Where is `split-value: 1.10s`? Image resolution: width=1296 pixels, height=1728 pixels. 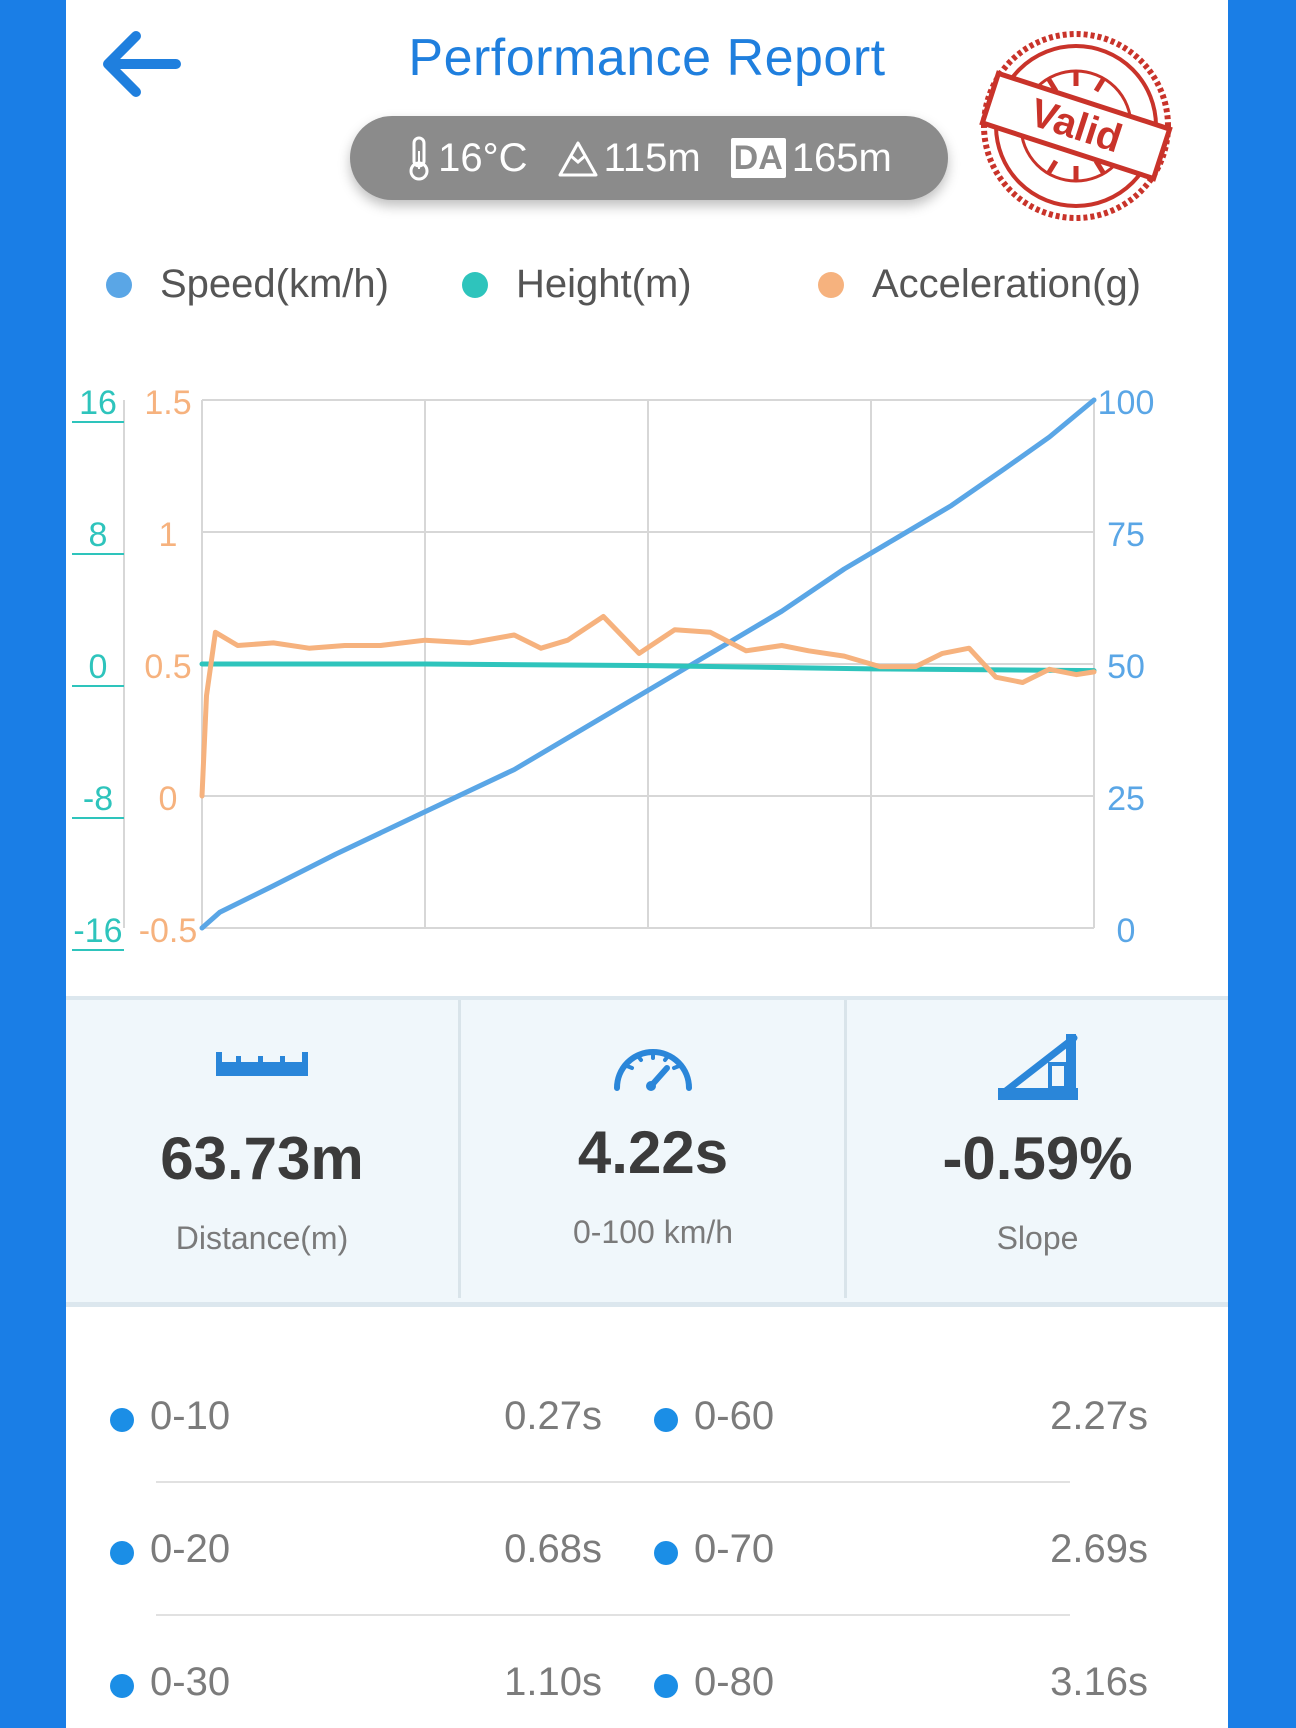 split-value: 1.10s is located at coordinates (553, 1682).